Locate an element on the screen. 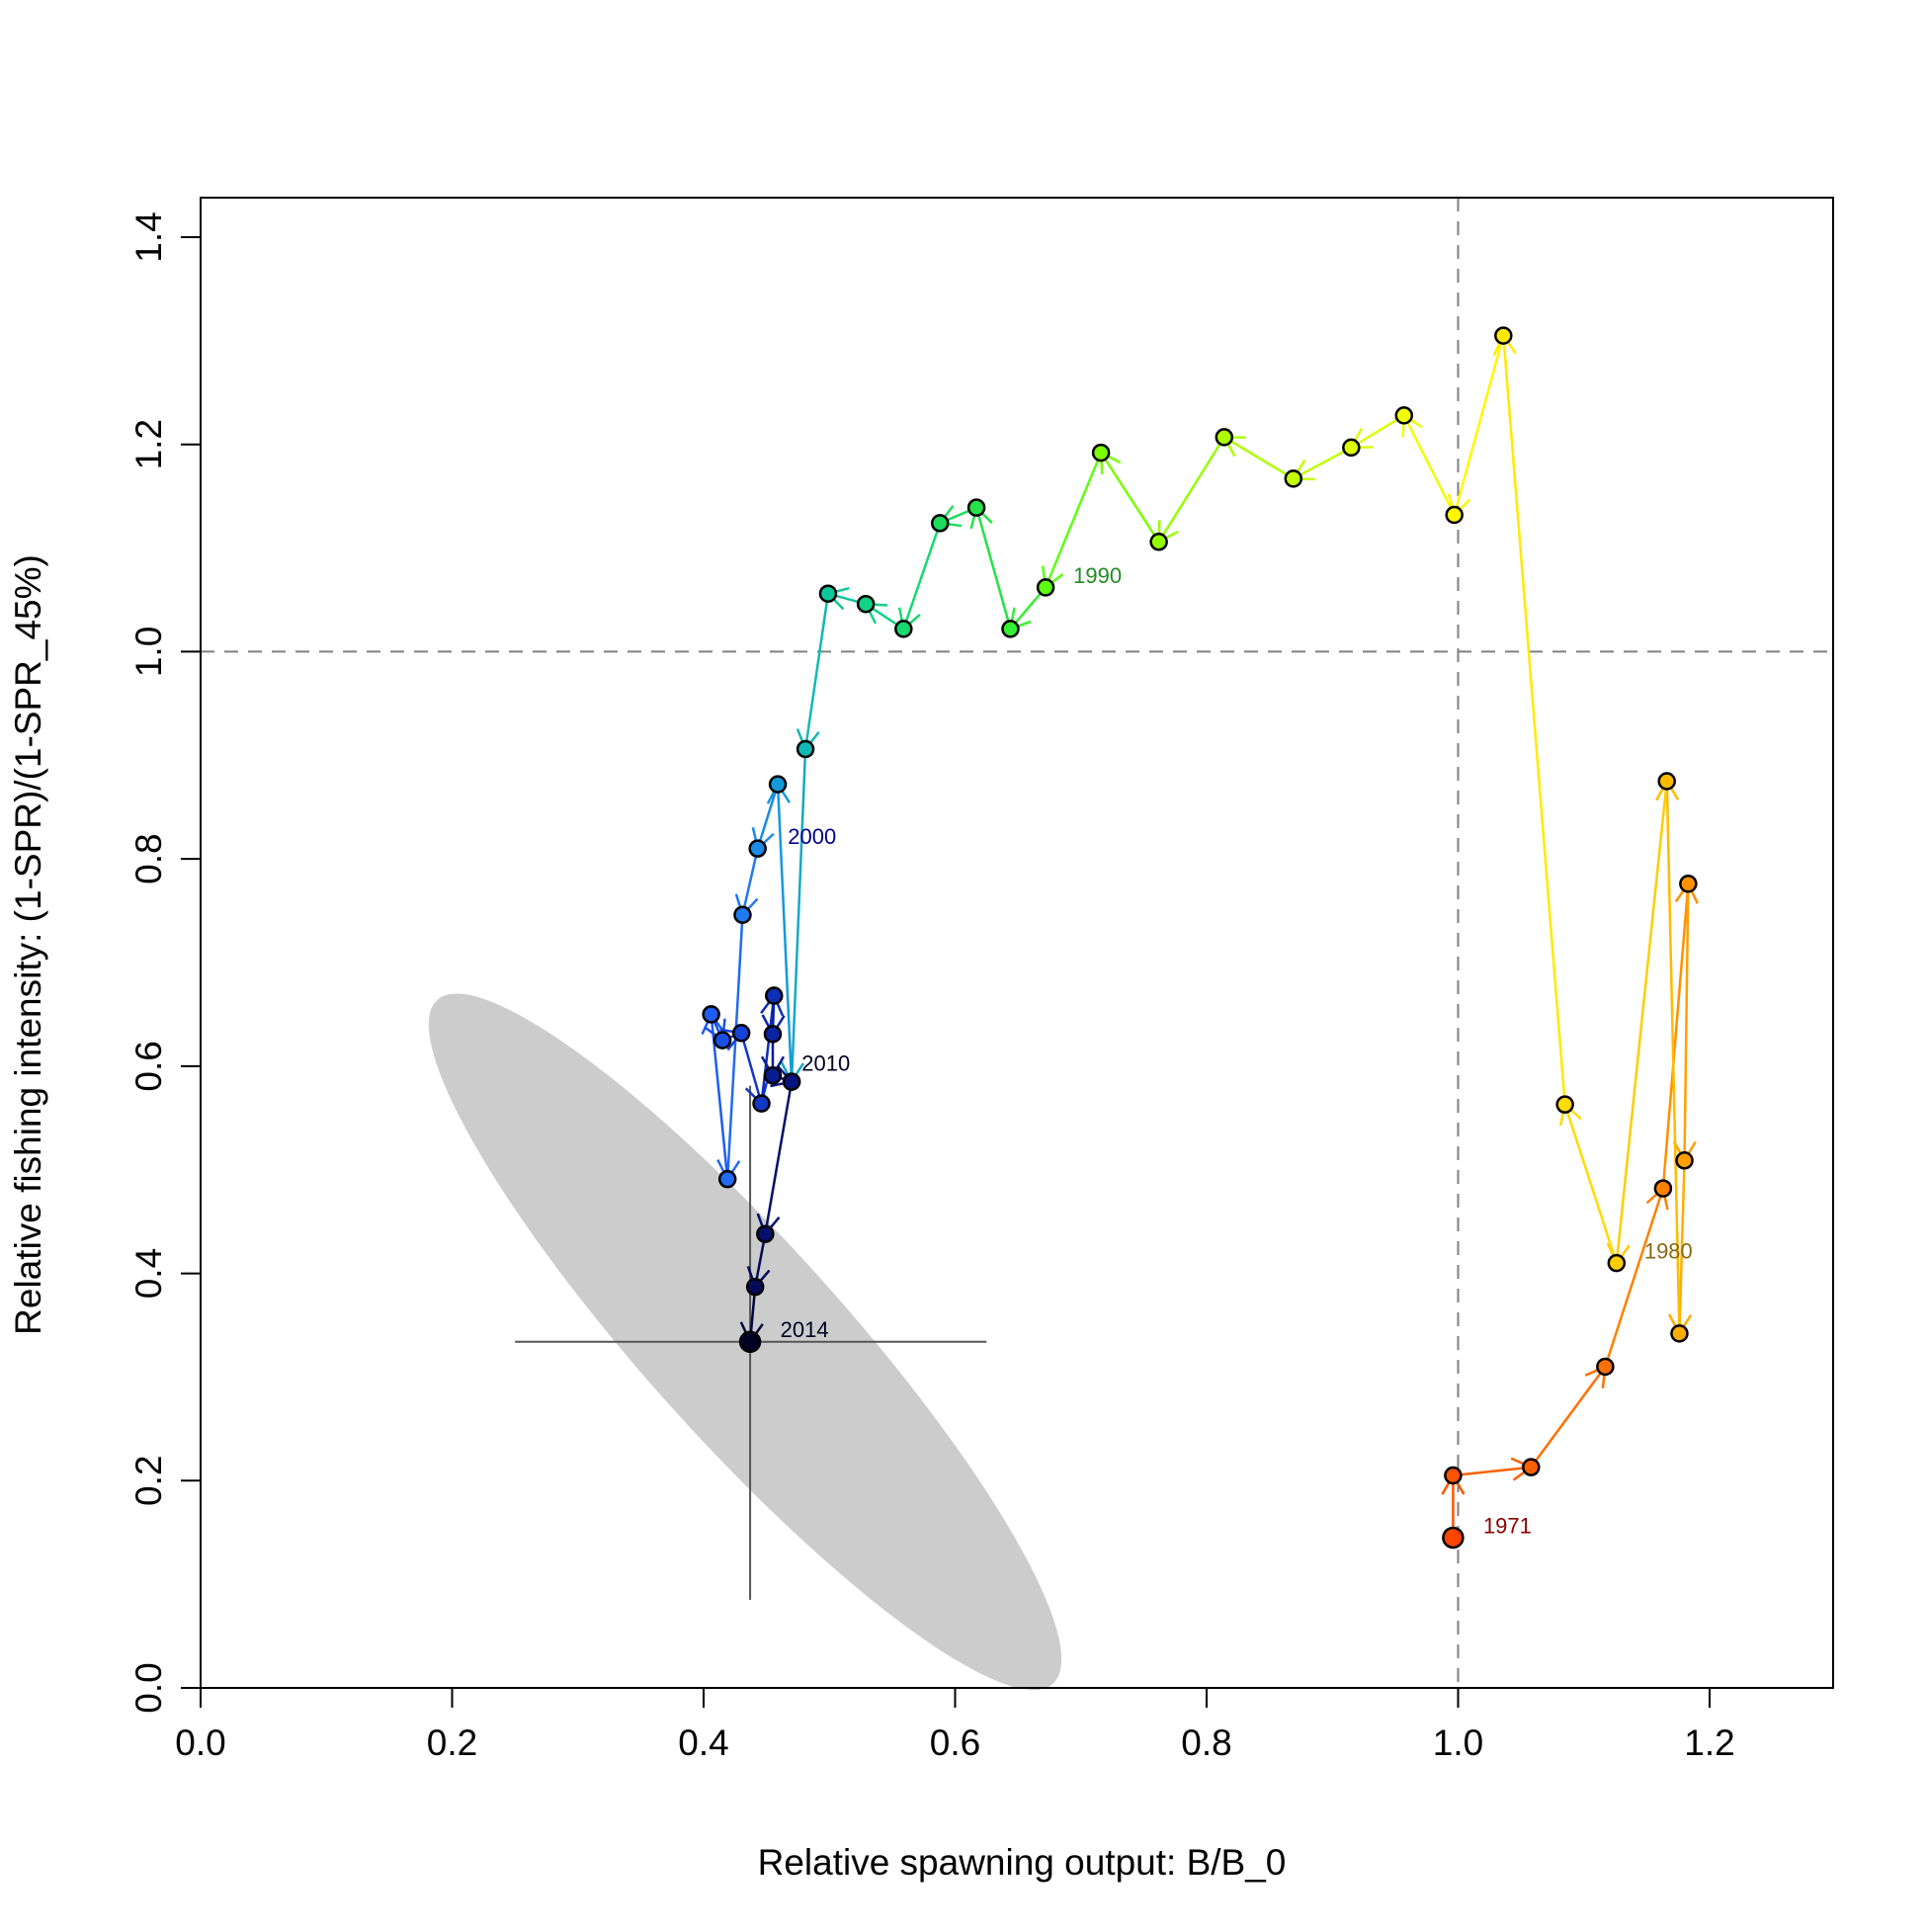 Image resolution: width=1927 pixels, height=1932 pixels. x-axis-title: Relative spawning output: B/B_0 is located at coordinates (1022, 1862).